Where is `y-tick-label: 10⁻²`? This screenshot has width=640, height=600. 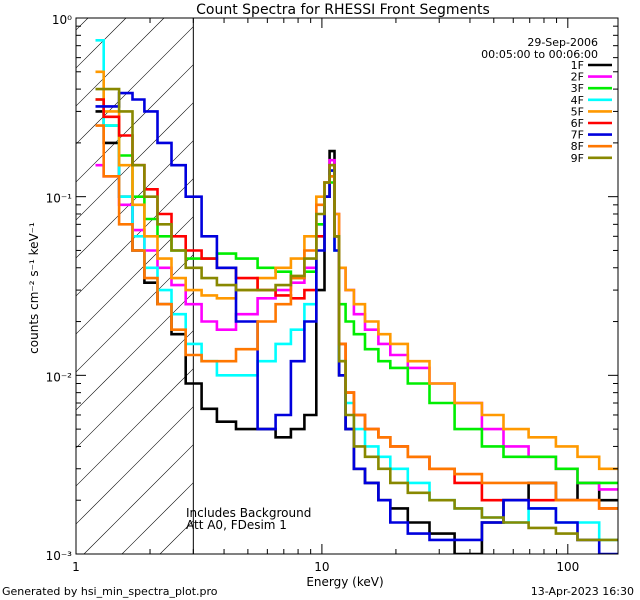
y-tick-label: 10⁻² is located at coordinates (59, 377).